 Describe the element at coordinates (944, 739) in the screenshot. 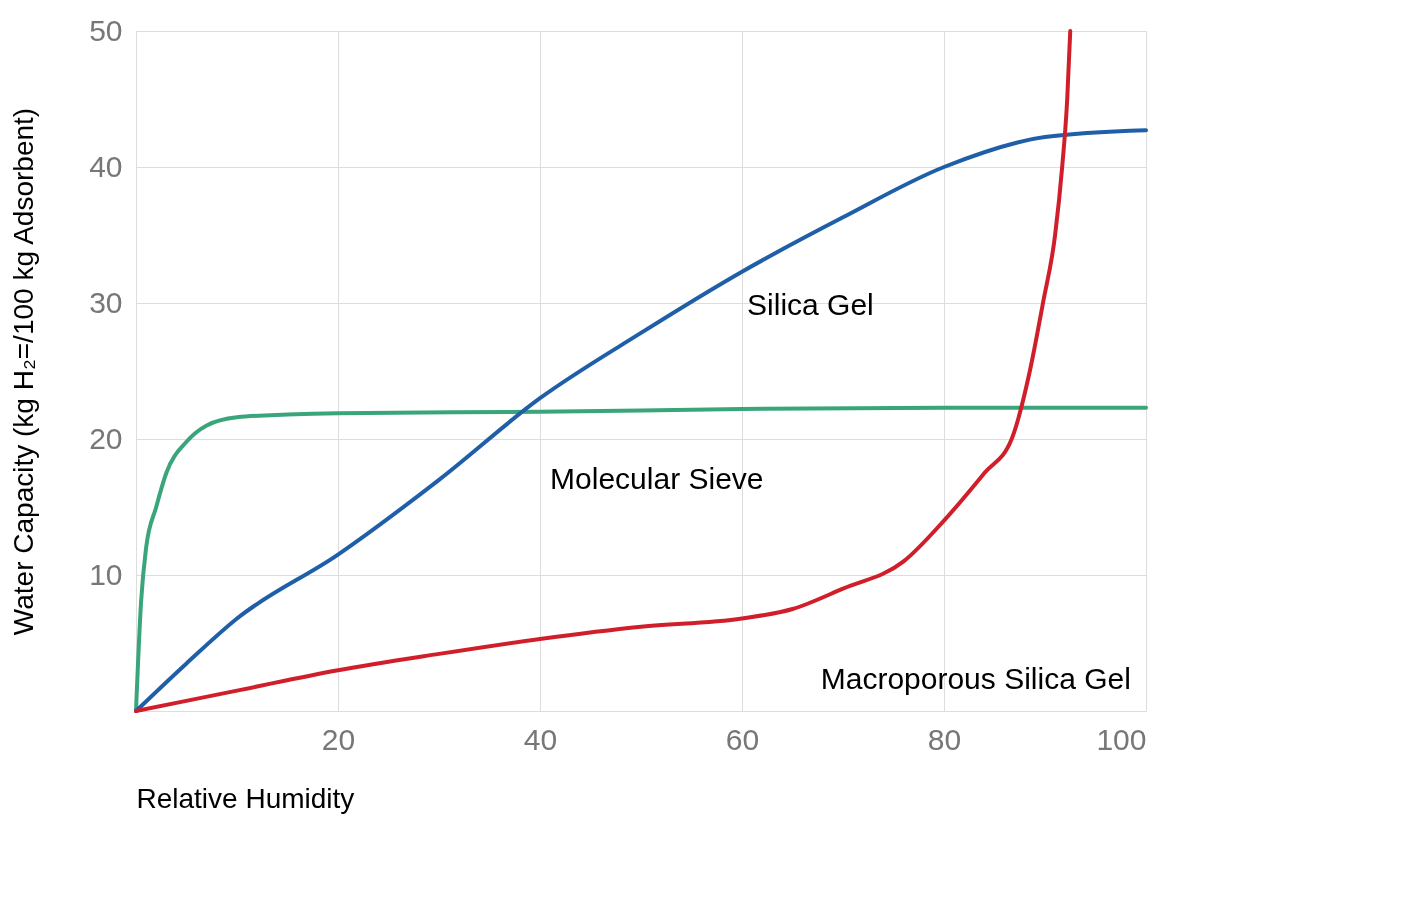

I see `x-tick-label: 80` at that location.